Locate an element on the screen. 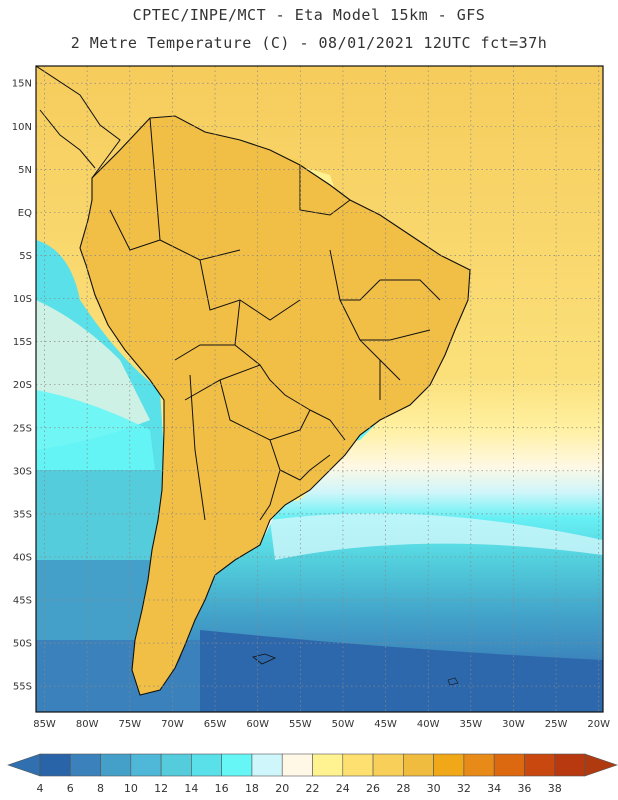 The width and height of the screenshot is (618, 800). colorbar-label: 10 is located at coordinates (131, 788).